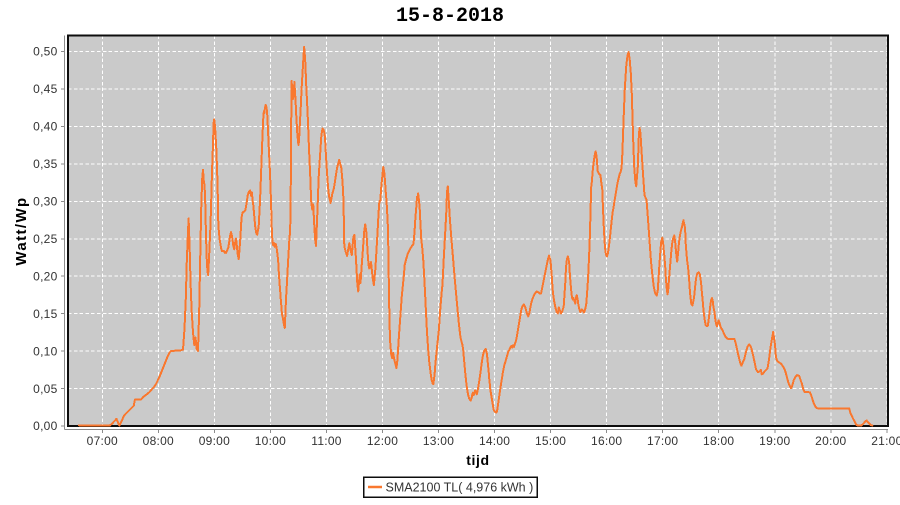 The height and width of the screenshot is (505, 900). What do you see at coordinates (45, 351) in the screenshot?
I see `svg-text: 0,10` at bounding box center [45, 351].